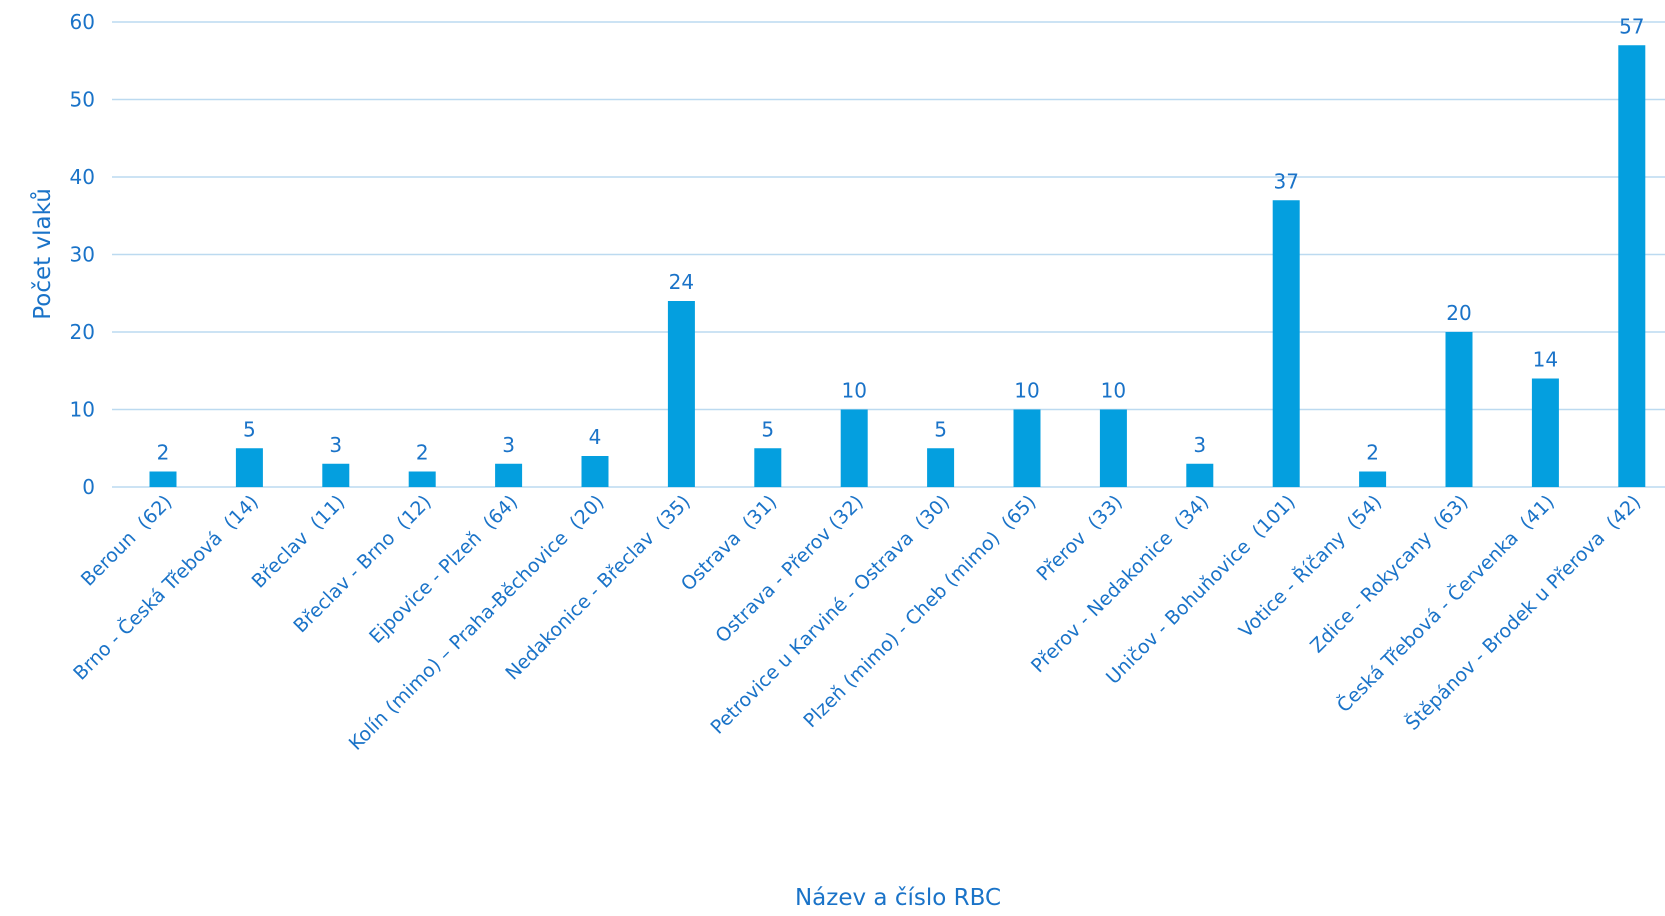 The width and height of the screenshot is (1665, 916). I want to click on y-tick-label: 30, so click(82, 255).